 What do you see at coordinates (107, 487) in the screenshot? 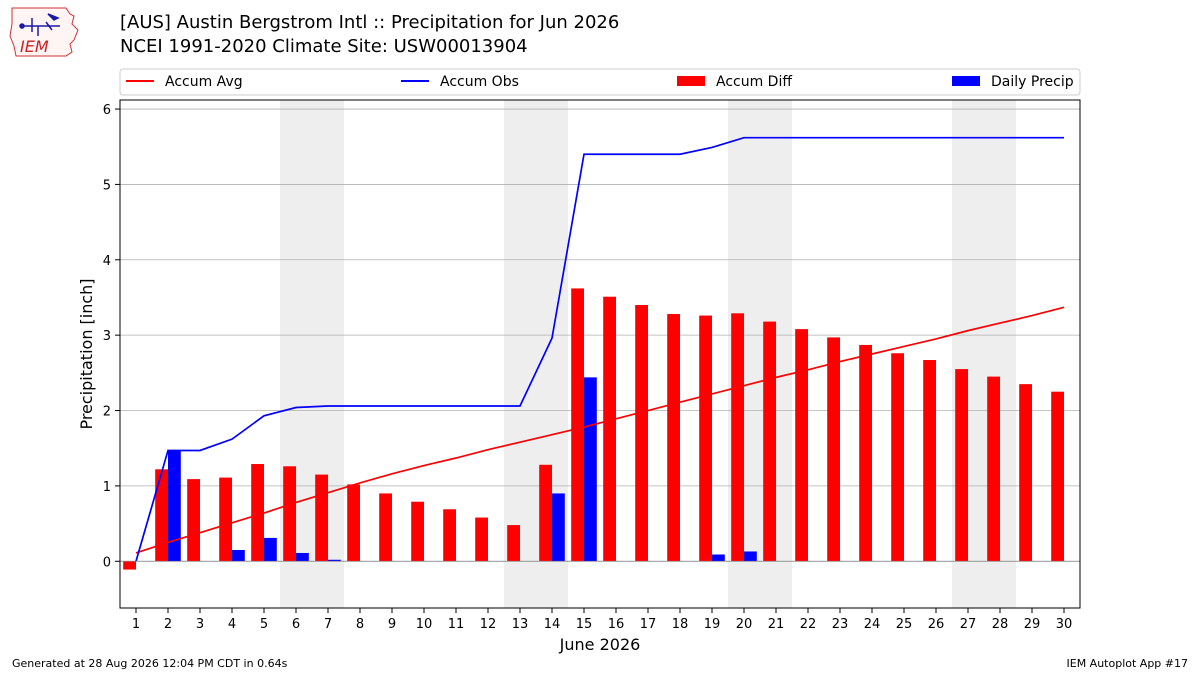
I see `y-tick-label: 1` at bounding box center [107, 487].